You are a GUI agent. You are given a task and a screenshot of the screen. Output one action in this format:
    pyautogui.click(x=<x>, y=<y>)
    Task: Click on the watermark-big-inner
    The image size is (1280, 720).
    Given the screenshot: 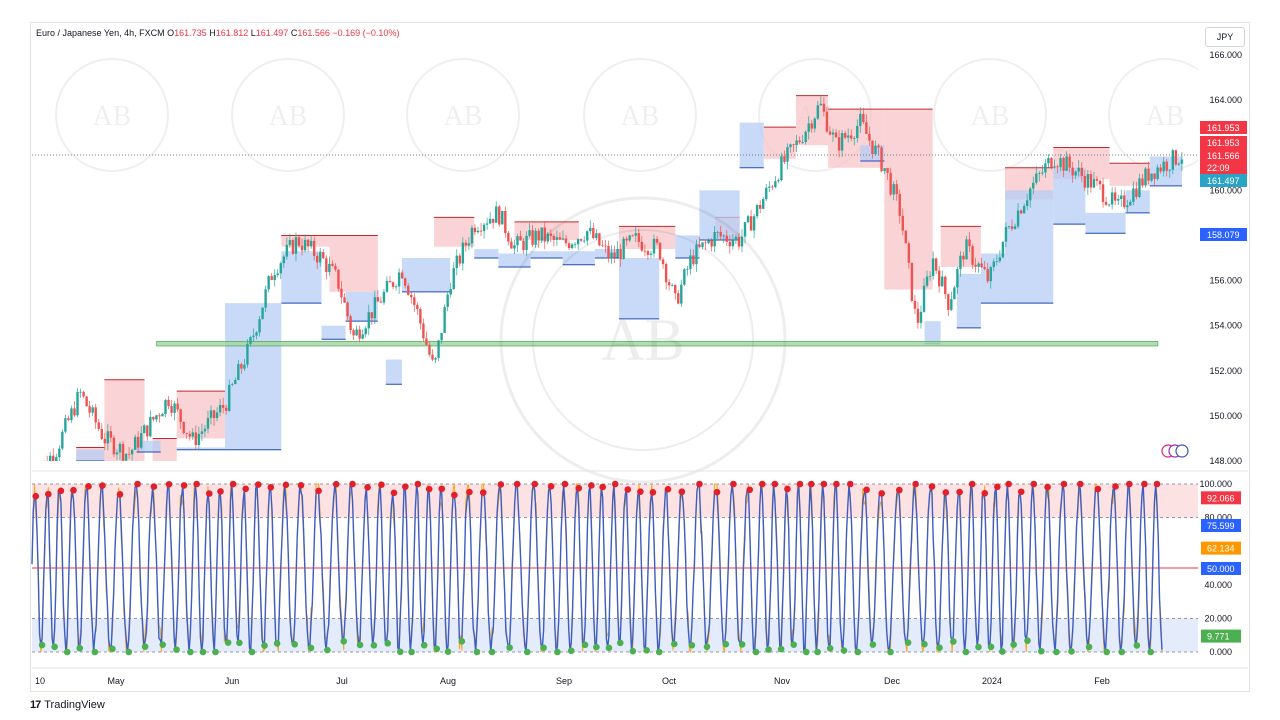 What is the action you would take?
    pyautogui.click(x=643, y=340)
    